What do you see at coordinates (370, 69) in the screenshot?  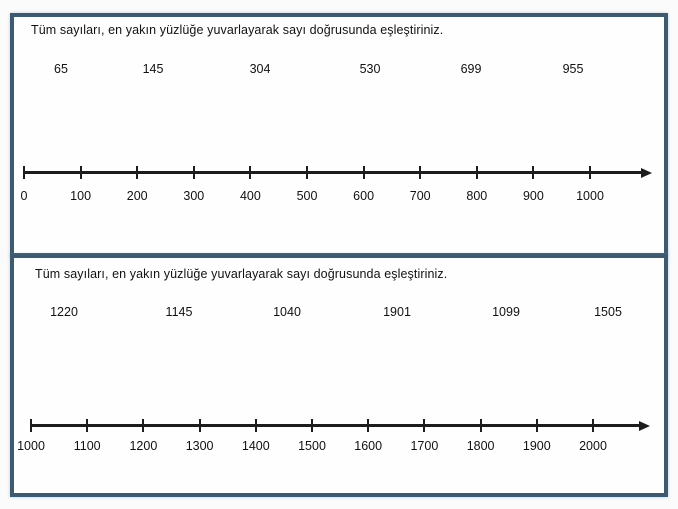 I see `match-number: 530` at bounding box center [370, 69].